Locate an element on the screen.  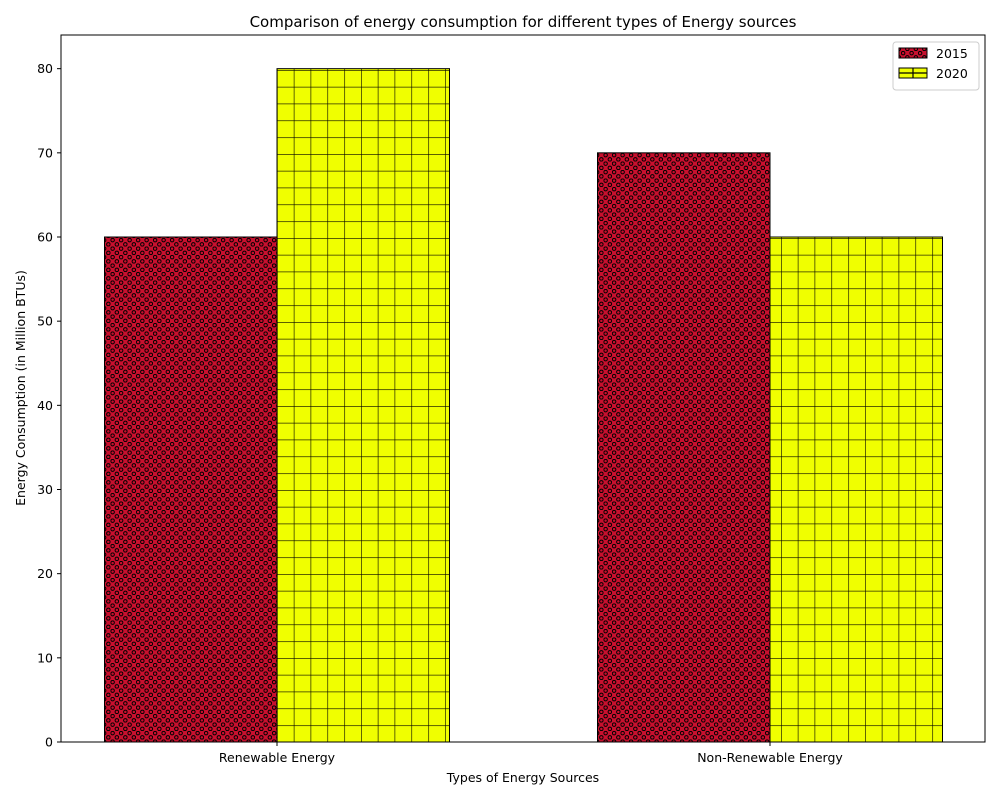
x-axis-label: Types of Energy Sources is located at coordinates (522, 777).